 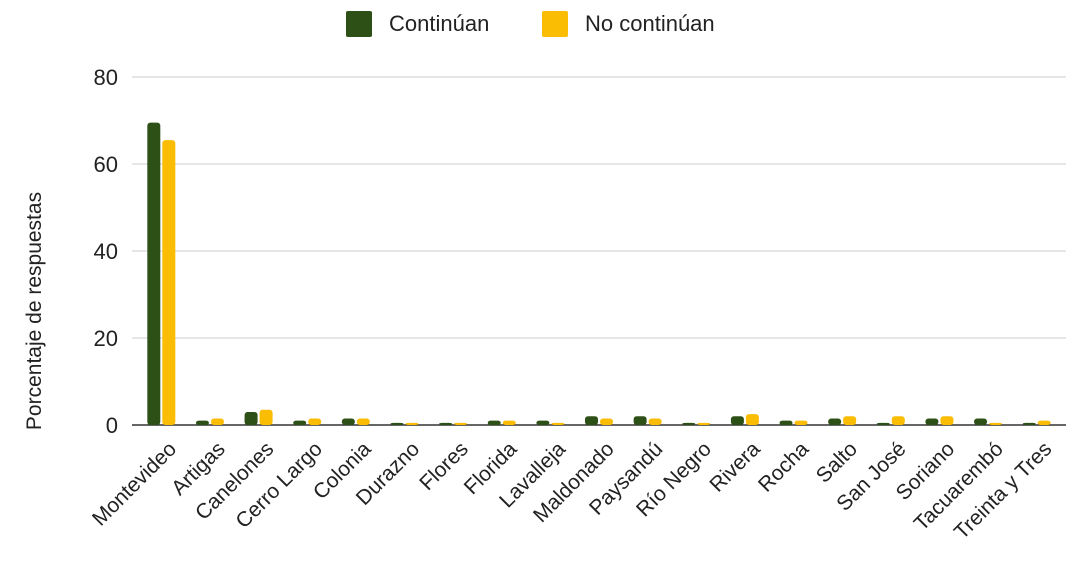 I want to click on y-tick-label: 0, so click(x=112, y=425).